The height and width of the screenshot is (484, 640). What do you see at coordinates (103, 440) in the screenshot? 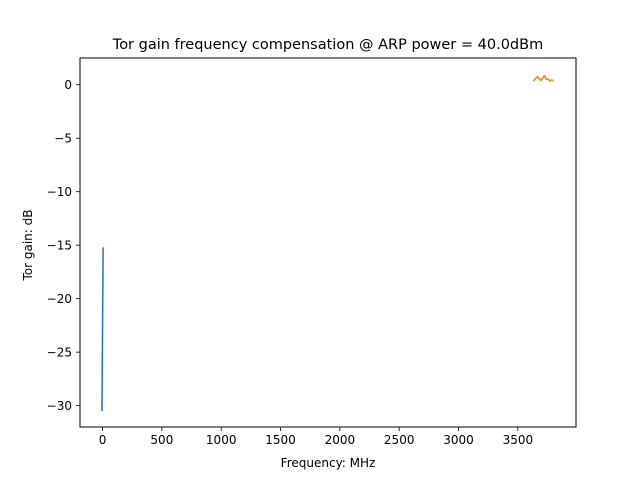
I see `x-tick-label: 0` at bounding box center [103, 440].